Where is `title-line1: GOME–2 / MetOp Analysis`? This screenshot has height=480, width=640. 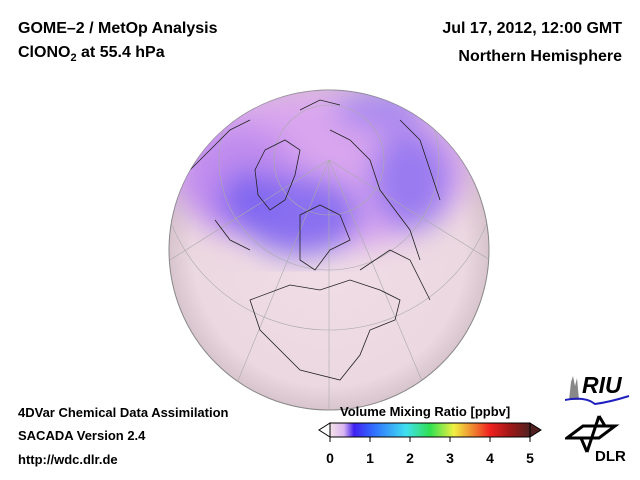 title-line1: GOME–2 / MetOp Analysis is located at coordinates (118, 28).